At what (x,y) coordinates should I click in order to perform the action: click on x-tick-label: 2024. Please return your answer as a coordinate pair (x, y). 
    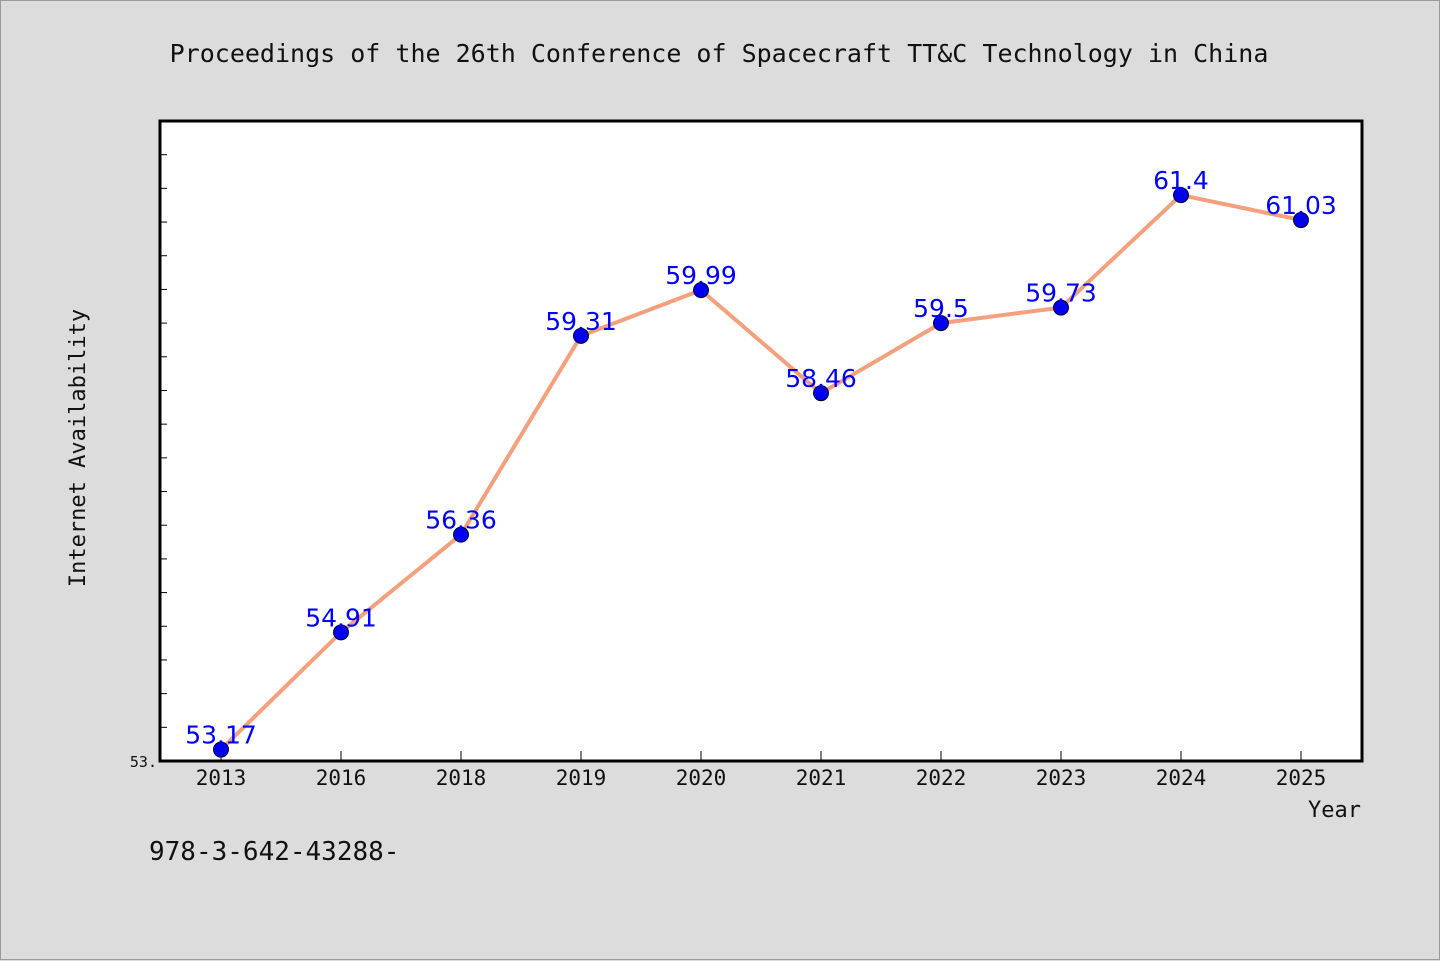
    Looking at the image, I should click on (1181, 778).